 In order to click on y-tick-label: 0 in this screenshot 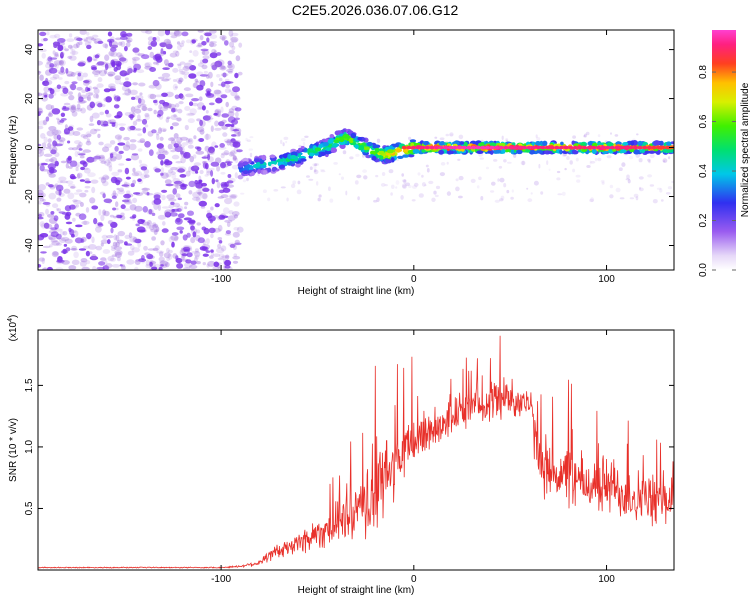, I will do `click(29, 147)`.